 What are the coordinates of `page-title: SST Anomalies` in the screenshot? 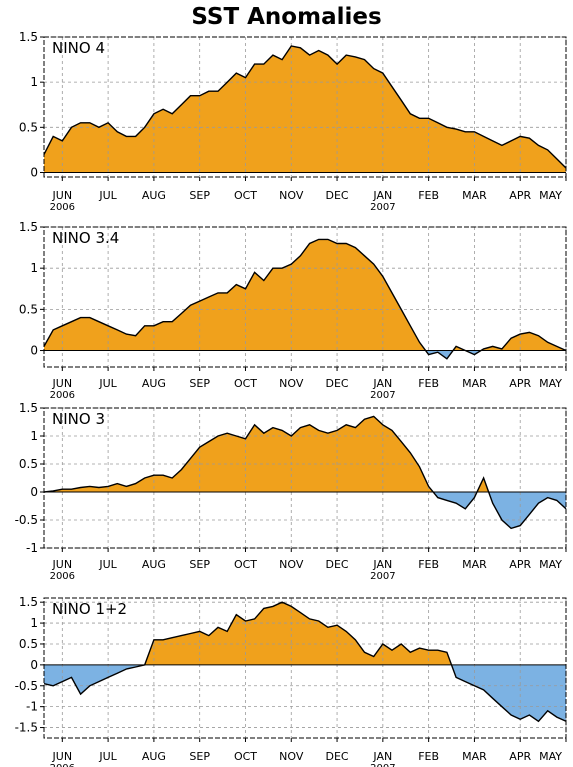 It's located at (286, 17).